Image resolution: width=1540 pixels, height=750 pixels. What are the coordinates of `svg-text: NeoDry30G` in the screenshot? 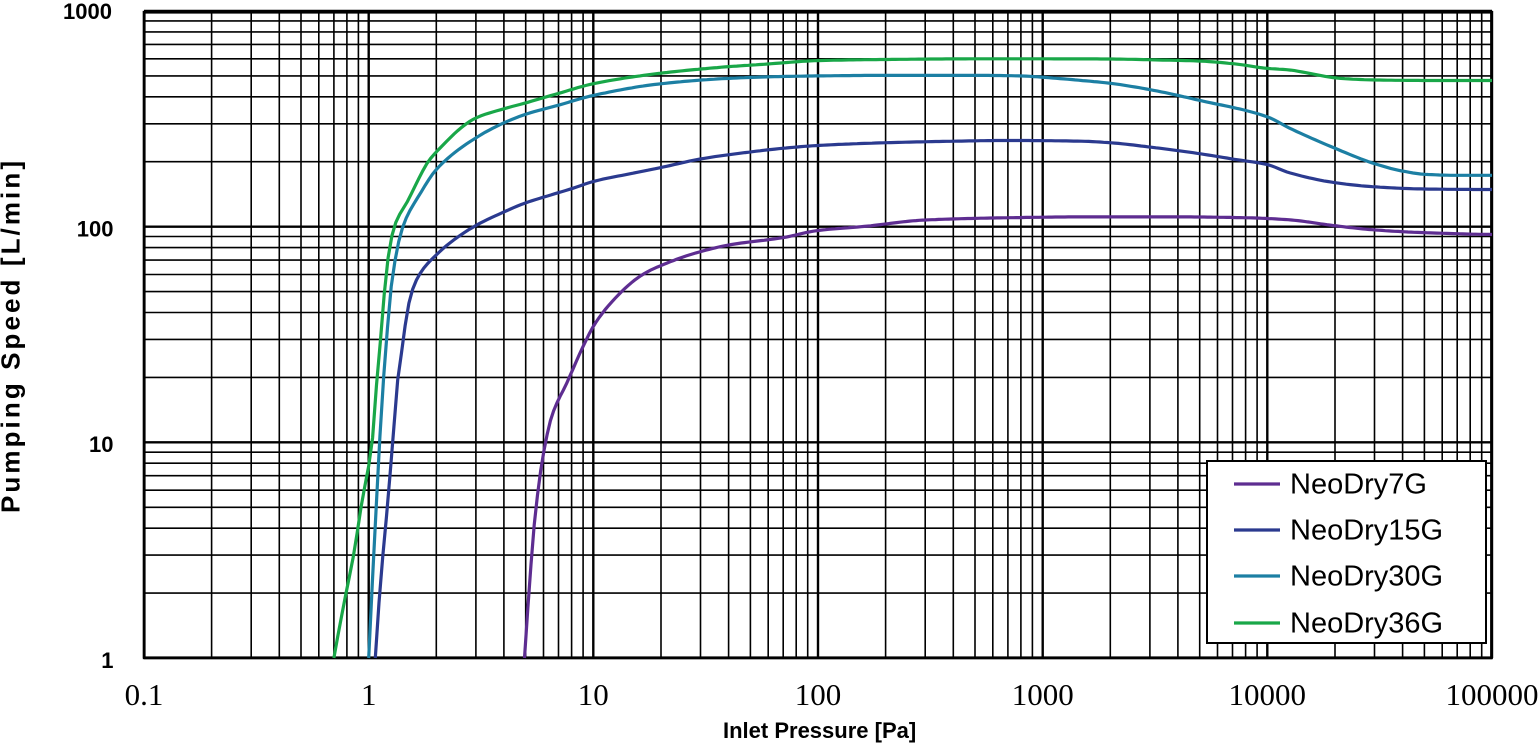 It's located at (1366, 577).